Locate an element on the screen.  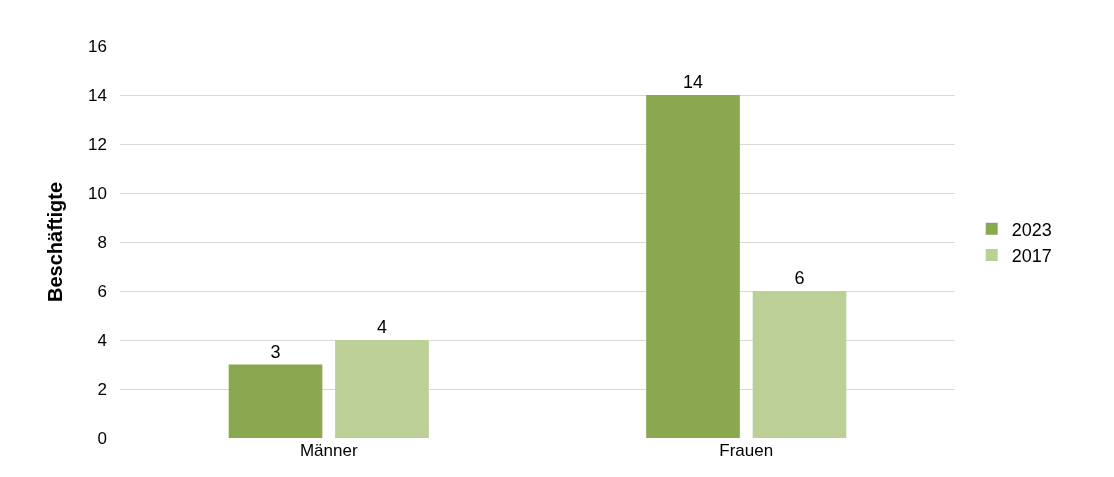
legend-label: 2023 is located at coordinates (1031, 229).